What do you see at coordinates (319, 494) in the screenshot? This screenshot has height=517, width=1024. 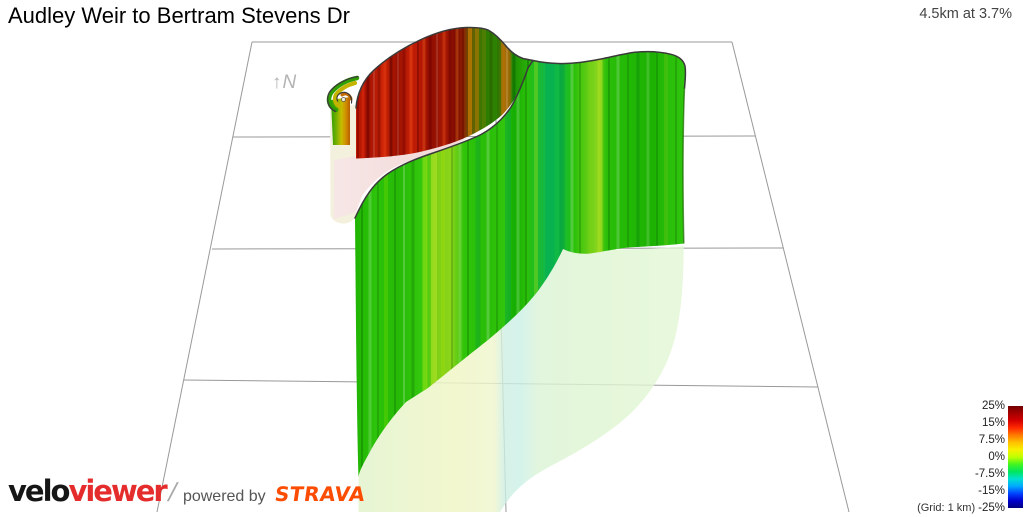 I see `strava-logo: STRAVA` at bounding box center [319, 494].